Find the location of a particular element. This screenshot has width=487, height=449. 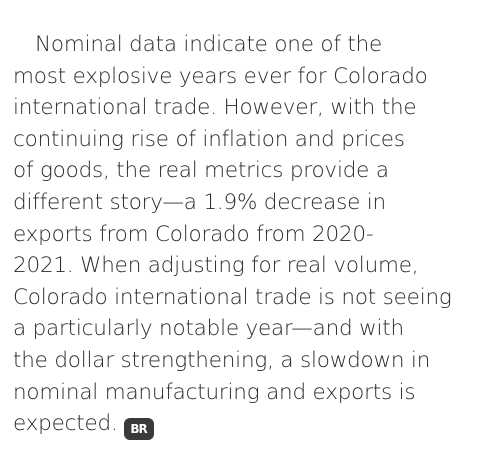

line-text: continuing rise of inflation and prices is located at coordinates (209, 139).